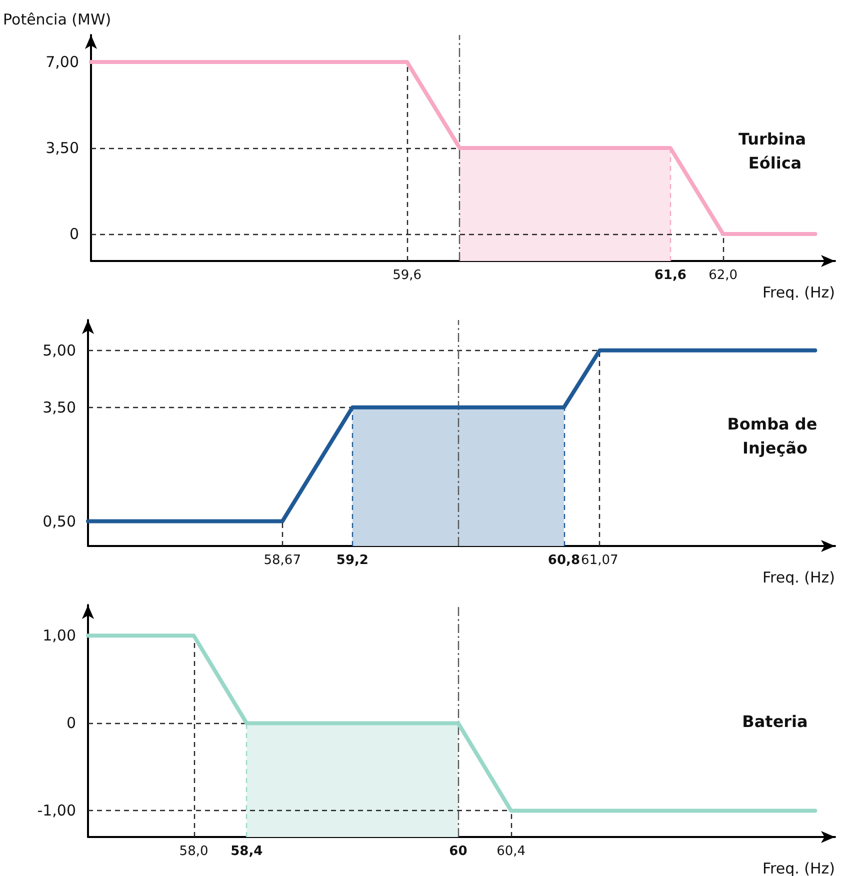 The height and width of the screenshot is (876, 855). I want to click on y-tick-label: 7,00, so click(62, 62).